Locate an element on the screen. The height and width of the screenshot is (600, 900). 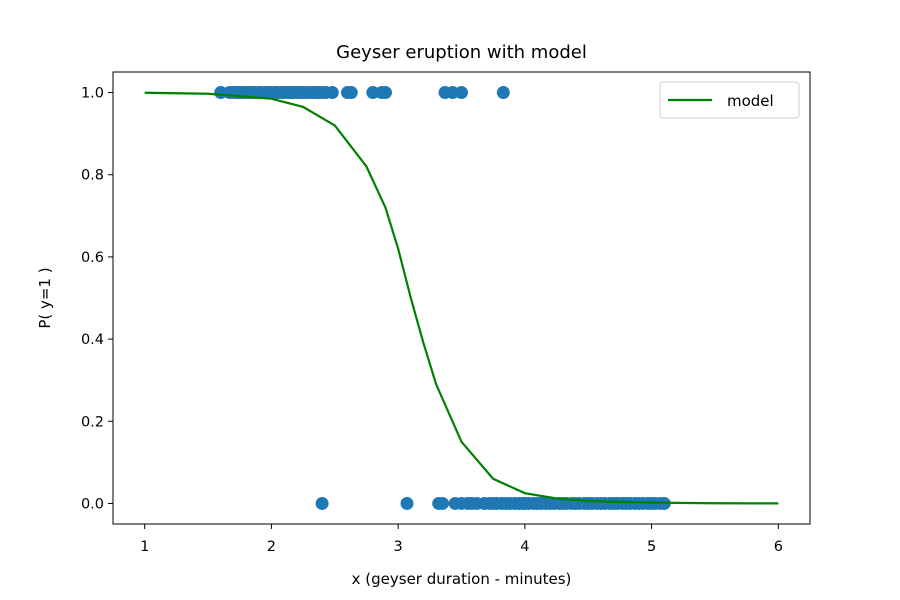
y-tick-label: 0.8 is located at coordinates (92, 176).